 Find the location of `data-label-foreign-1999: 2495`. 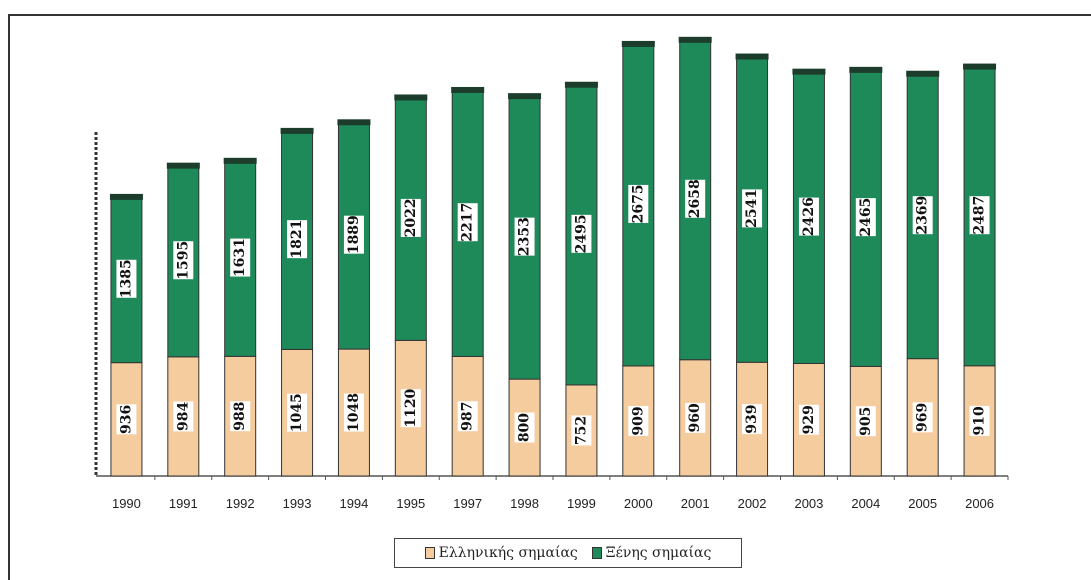

data-label-foreign-1999: 2495 is located at coordinates (581, 233).